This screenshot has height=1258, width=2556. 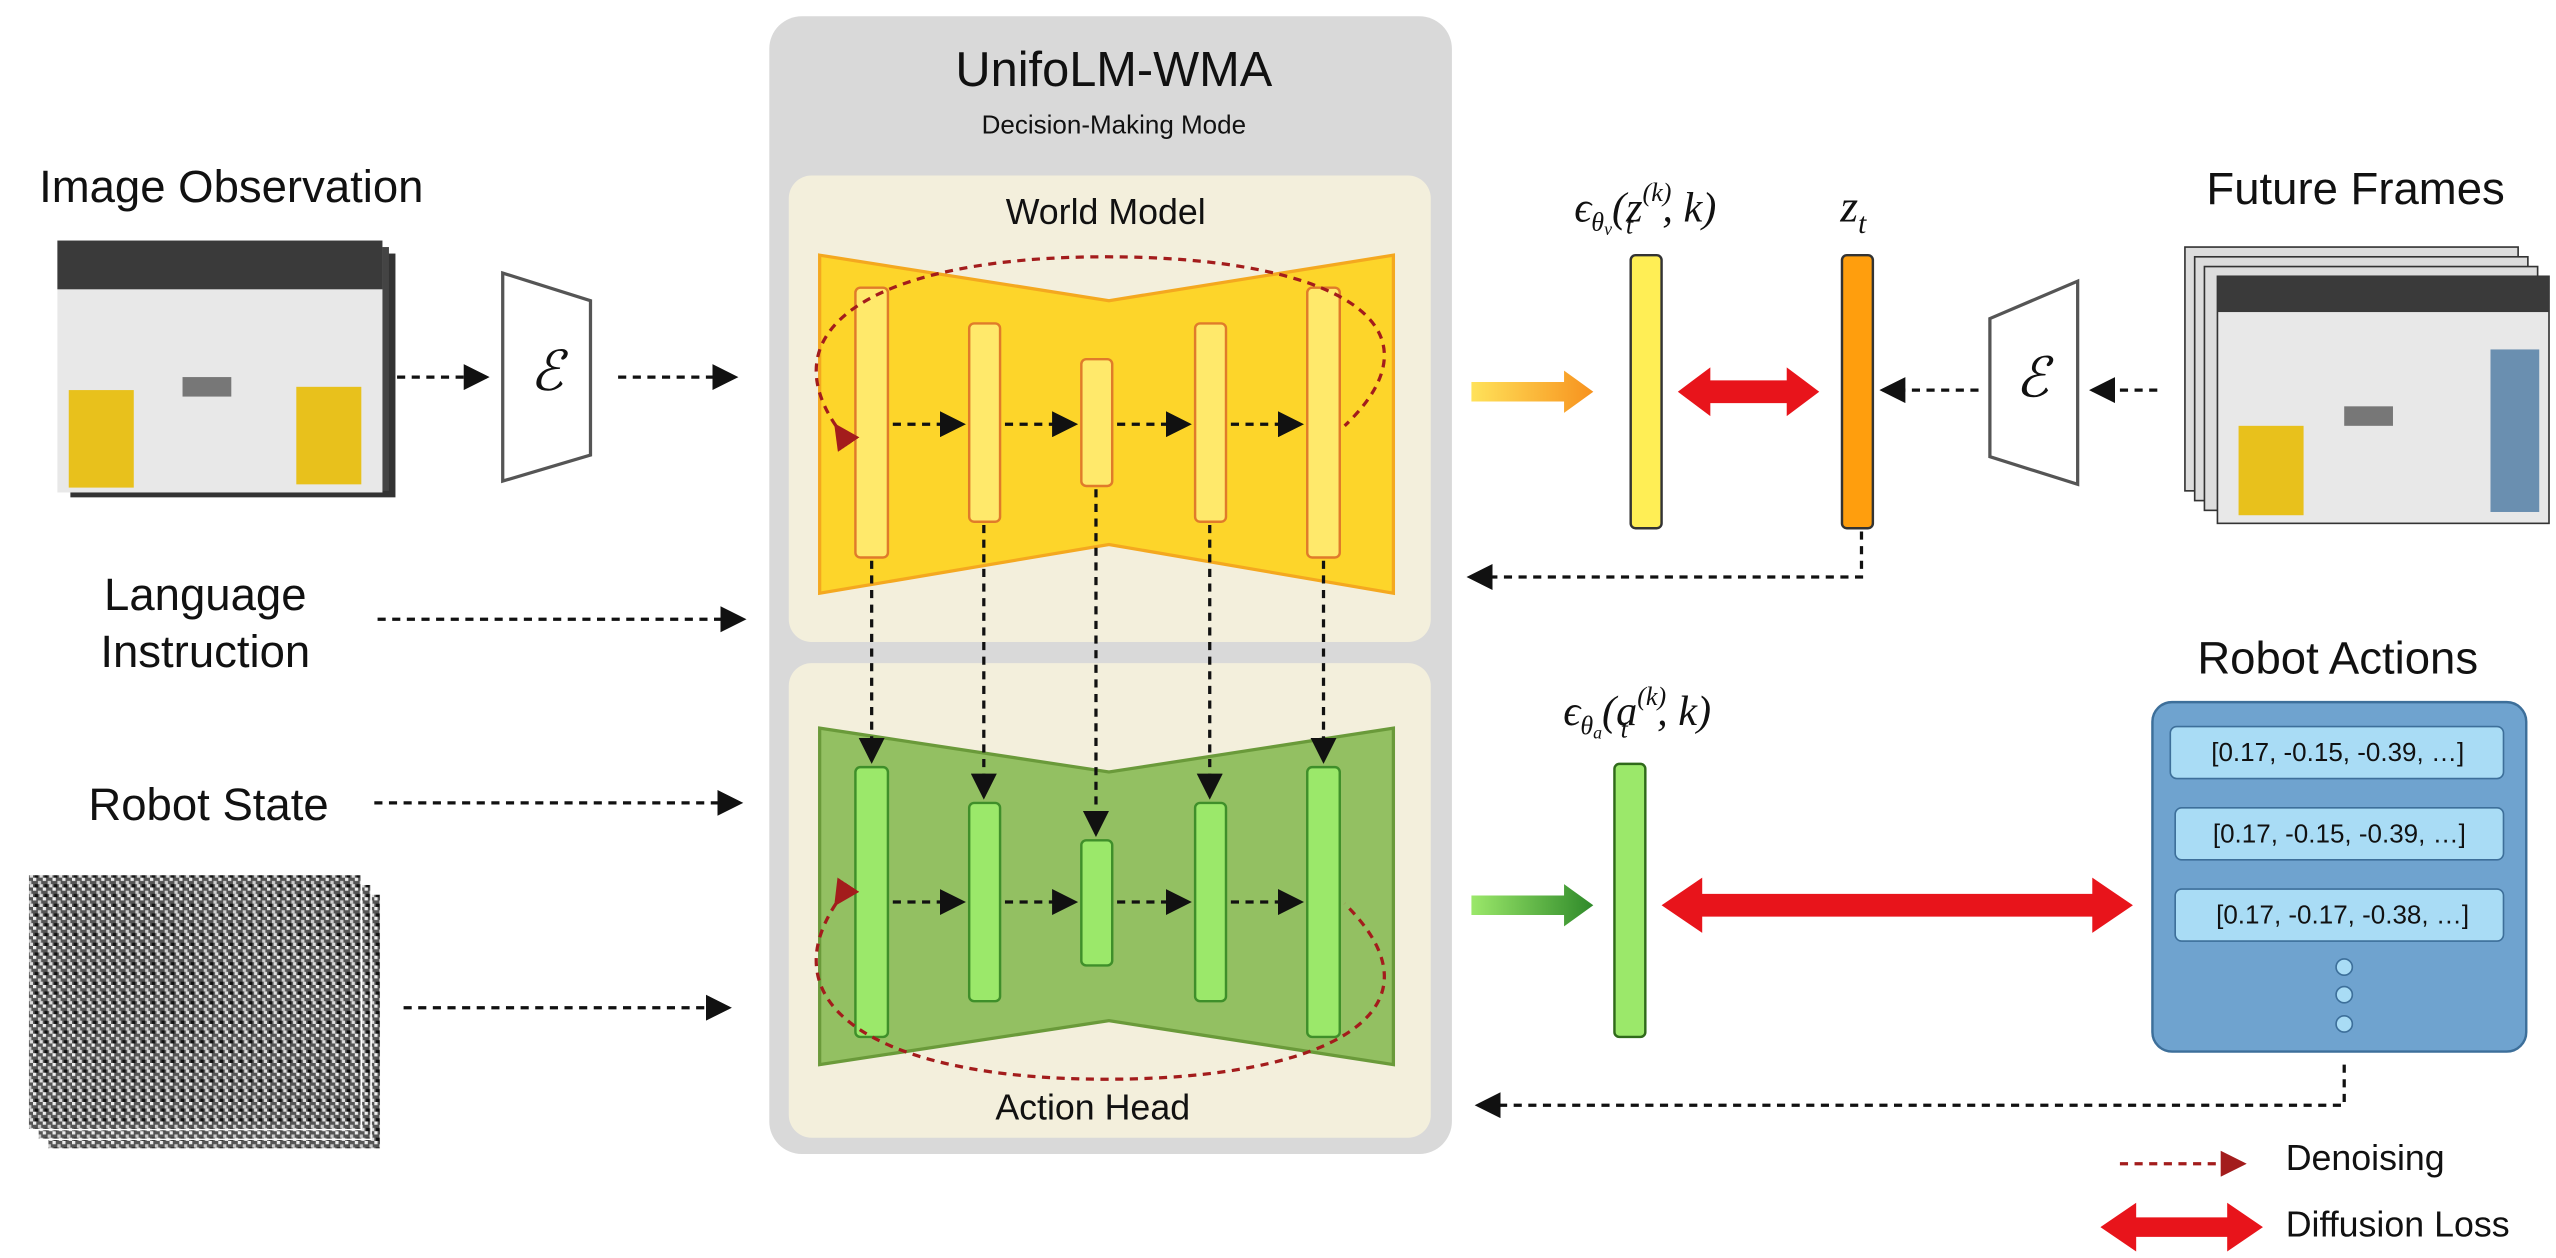 I want to click on input-label: Language, so click(x=205, y=594).